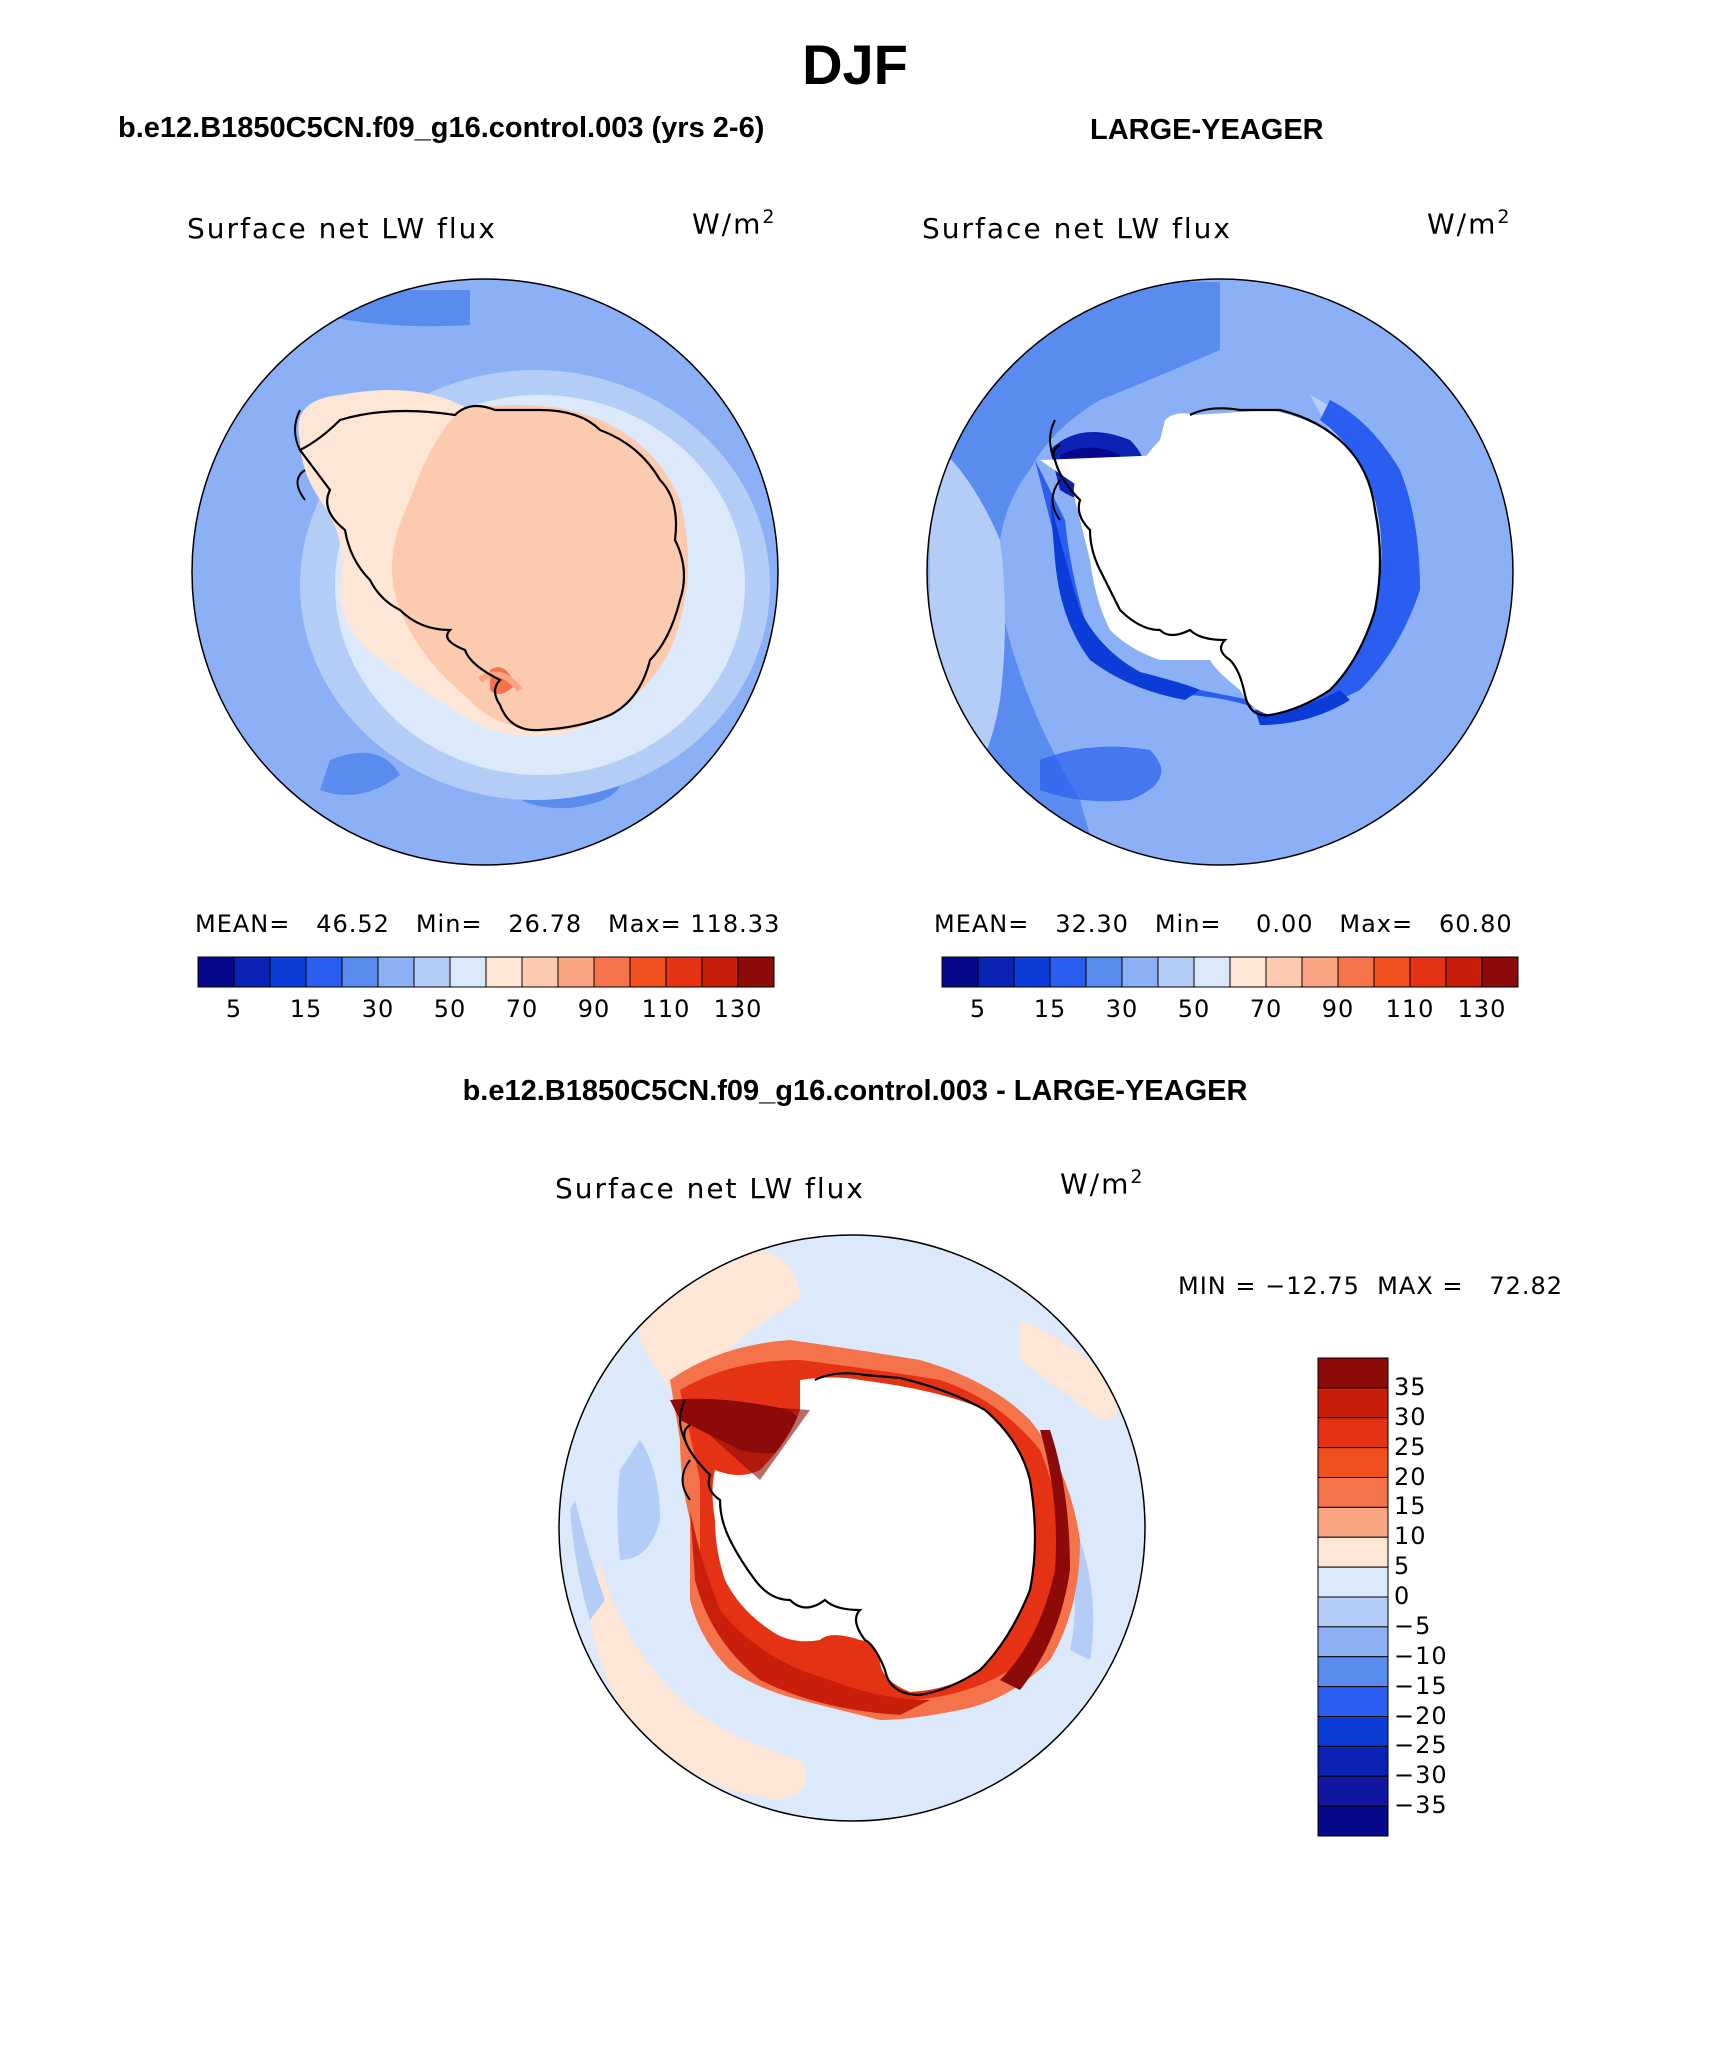  Describe the element at coordinates (1410, 1536) in the screenshot. I see `colorbar-diff-tick-label: 10` at that location.